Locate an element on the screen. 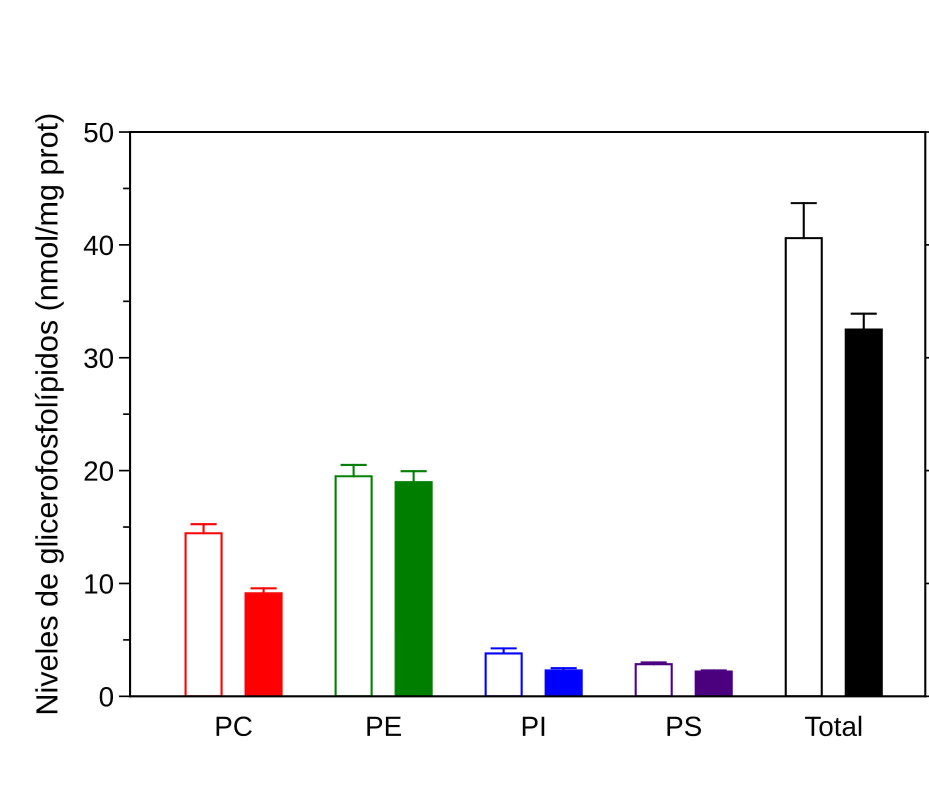  y-tick-label: 30 is located at coordinates (99, 358).